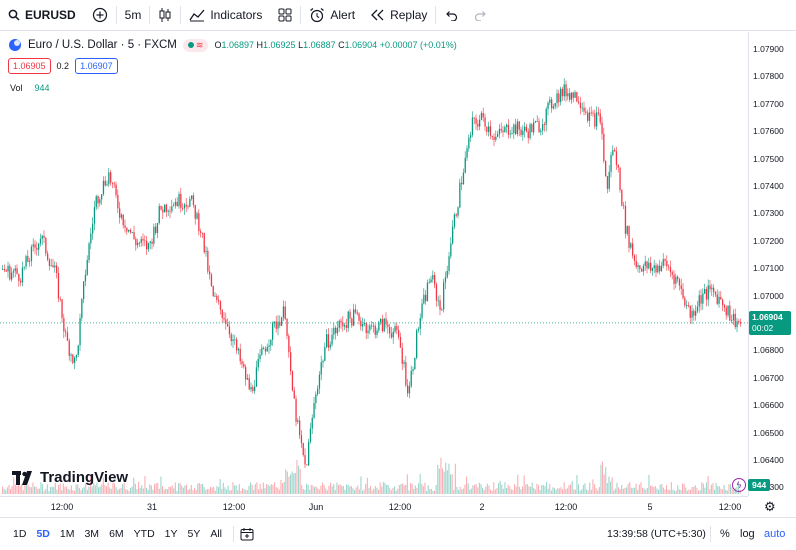 The width and height of the screenshot is (796, 550). What do you see at coordinates (70, 477) in the screenshot?
I see `tradingview-logo: TradingView` at bounding box center [70, 477].